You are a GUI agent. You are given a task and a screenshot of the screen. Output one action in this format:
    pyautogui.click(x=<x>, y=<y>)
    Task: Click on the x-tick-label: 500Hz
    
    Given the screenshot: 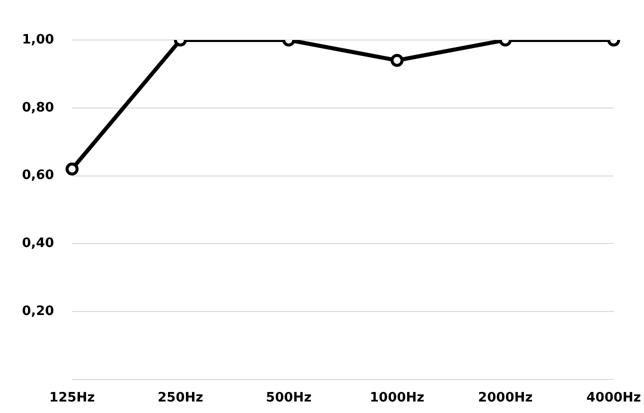 What is the action you would take?
    pyautogui.click(x=289, y=398)
    